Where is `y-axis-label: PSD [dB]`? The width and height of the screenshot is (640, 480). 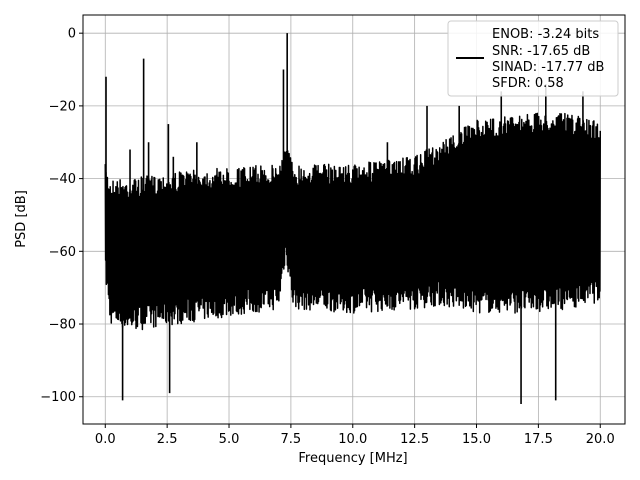 y-axis-label: PSD [dB] is located at coordinates (21, 219).